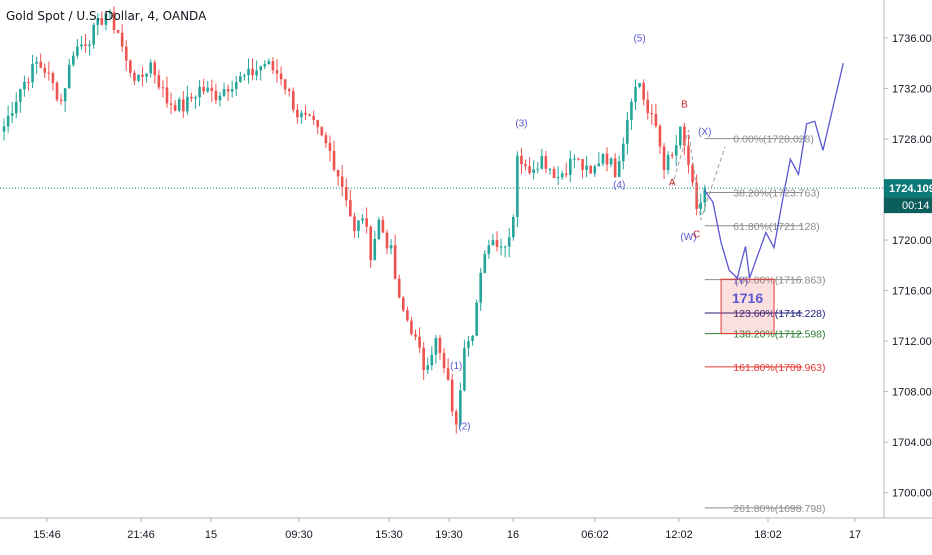 Image resolution: width=932 pixels, height=555 pixels. I want to click on x-tick-label: 17, so click(855, 535).